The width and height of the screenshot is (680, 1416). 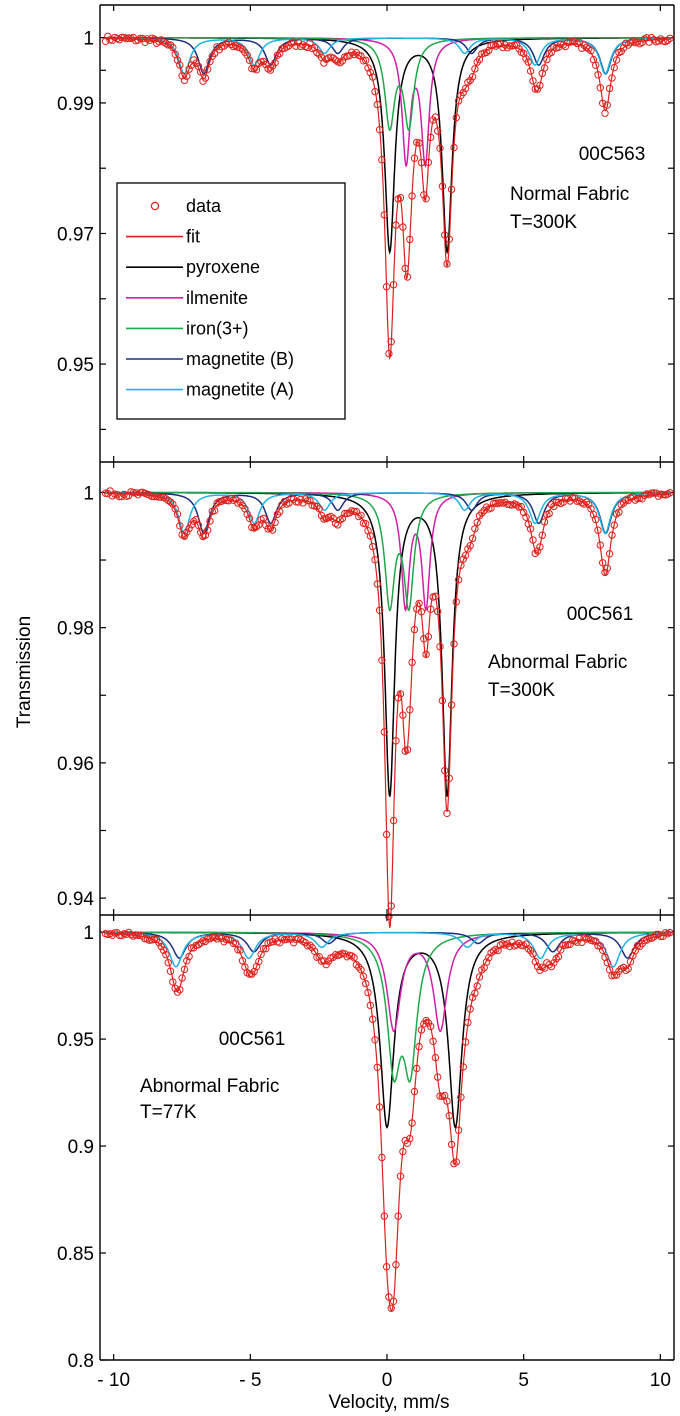 I want to click on legend-box, so click(x=231, y=301).